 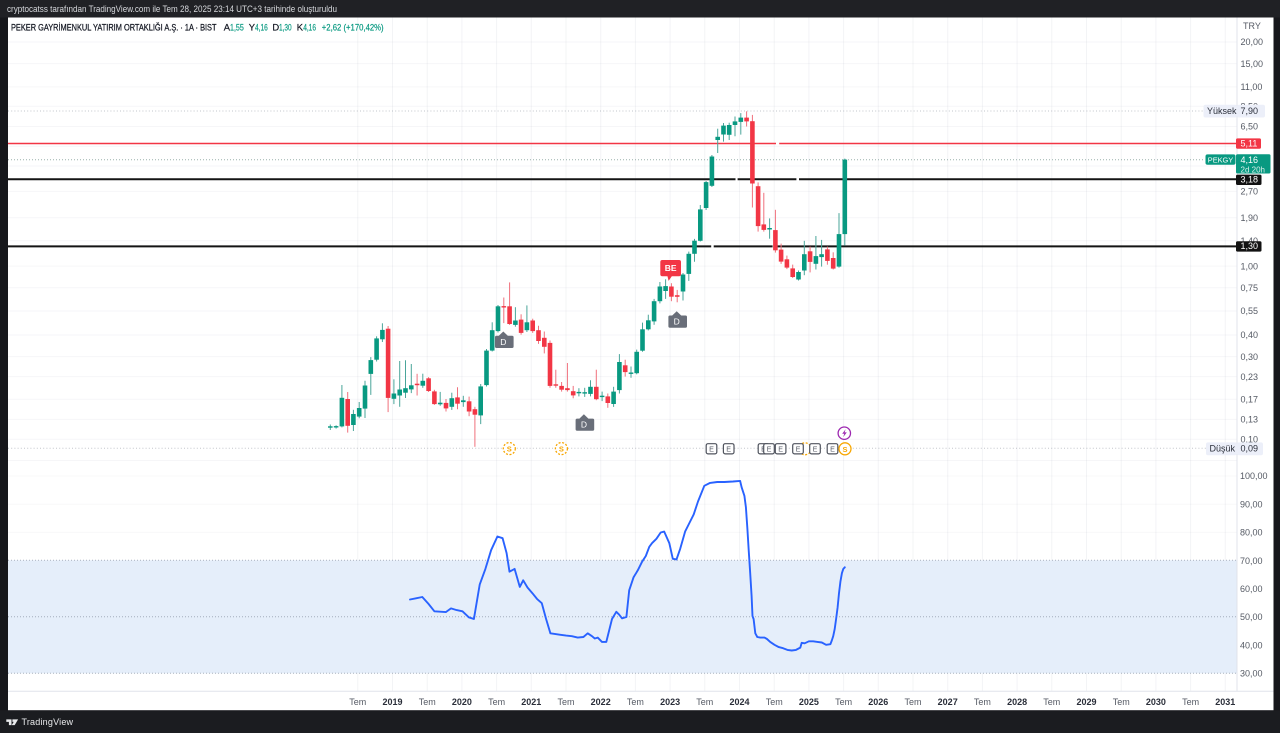 What do you see at coordinates (878, 702) in the screenshot?
I see `svg-text: 2026` at bounding box center [878, 702].